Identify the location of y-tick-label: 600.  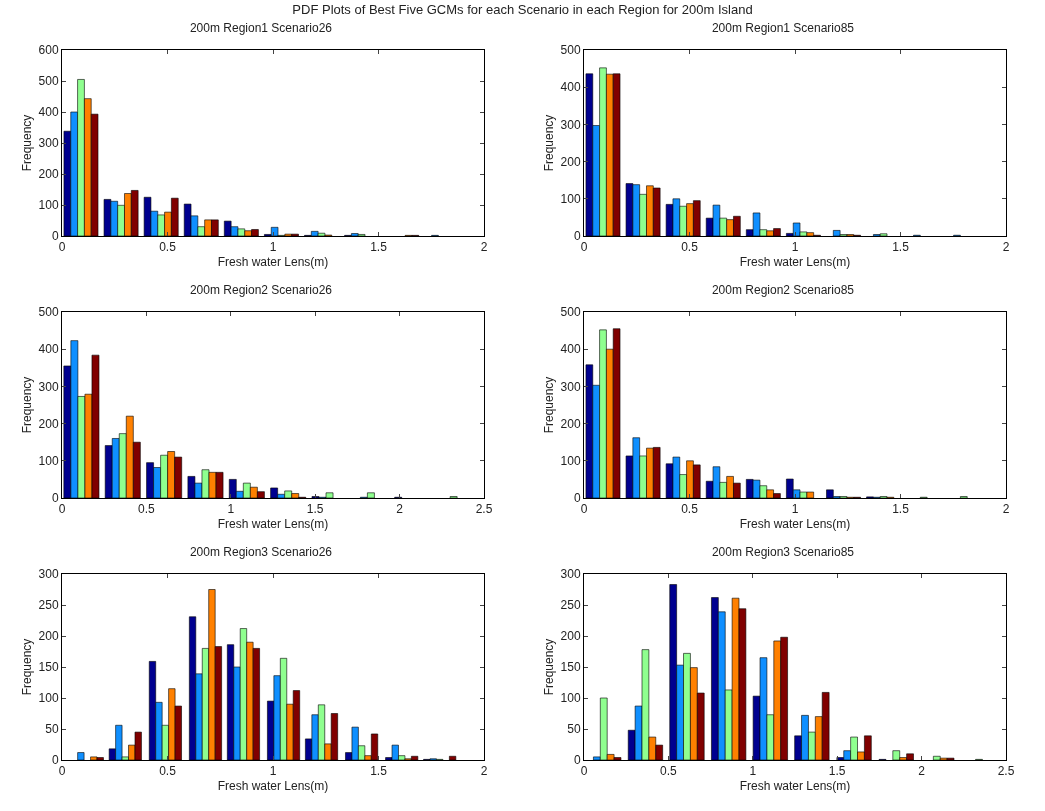
(48, 50).